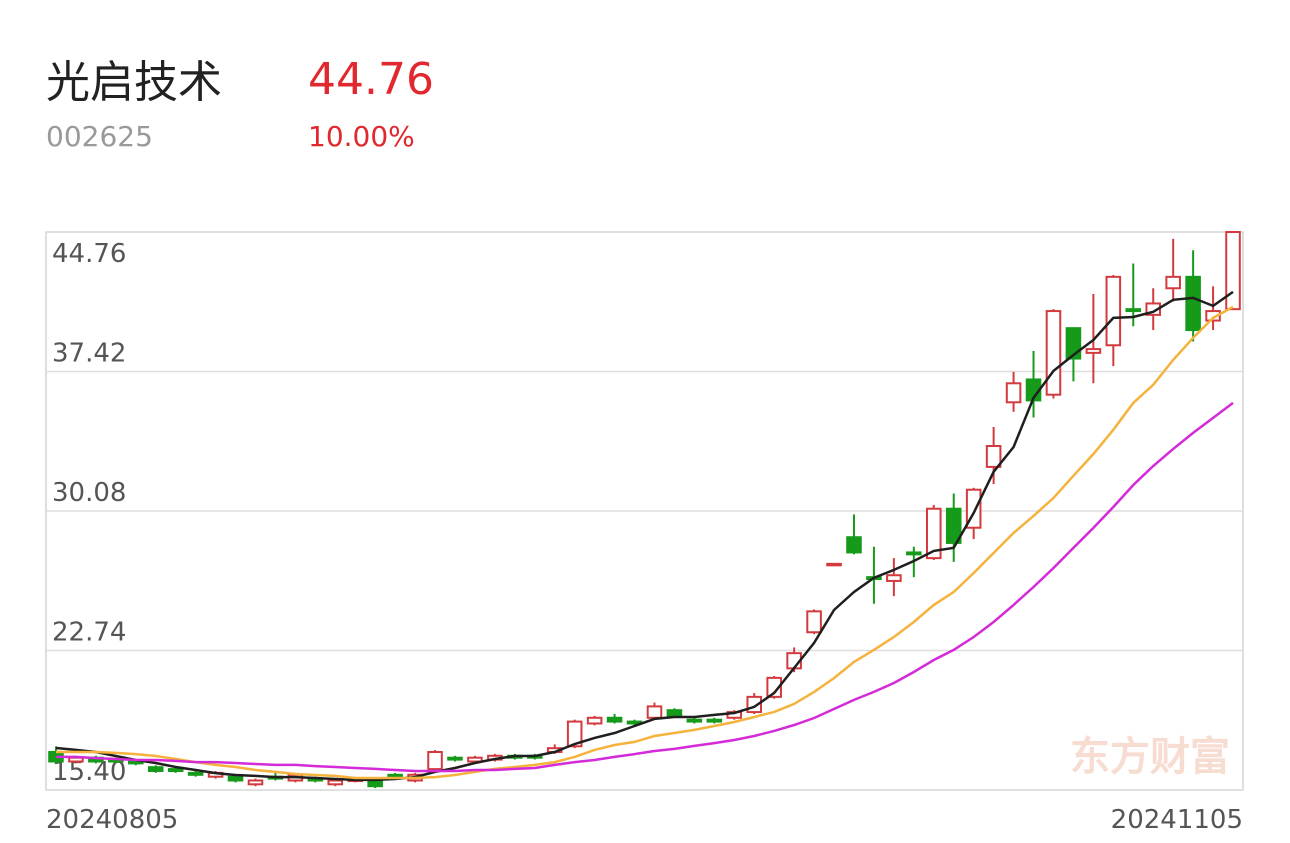 The width and height of the screenshot is (1290, 843). I want to click on stock-name: 光启技术, so click(134, 82).